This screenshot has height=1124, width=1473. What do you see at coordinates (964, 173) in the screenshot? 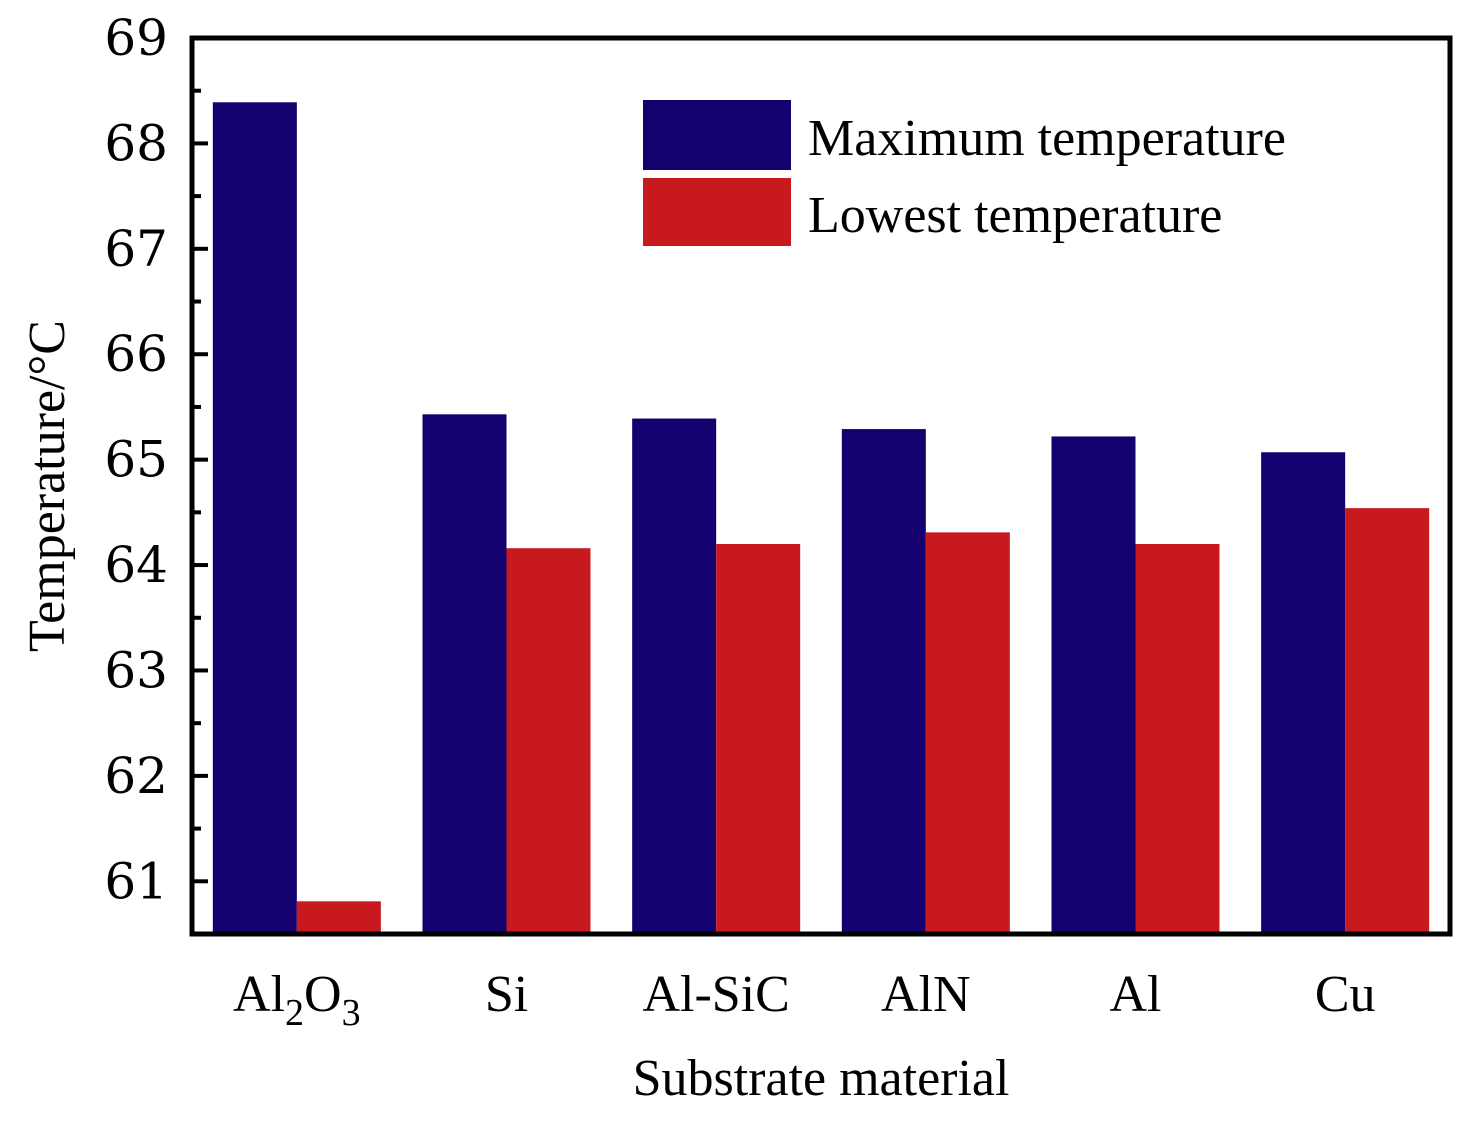
I see `legend: Maximum temperature Lowest temperature` at bounding box center [964, 173].